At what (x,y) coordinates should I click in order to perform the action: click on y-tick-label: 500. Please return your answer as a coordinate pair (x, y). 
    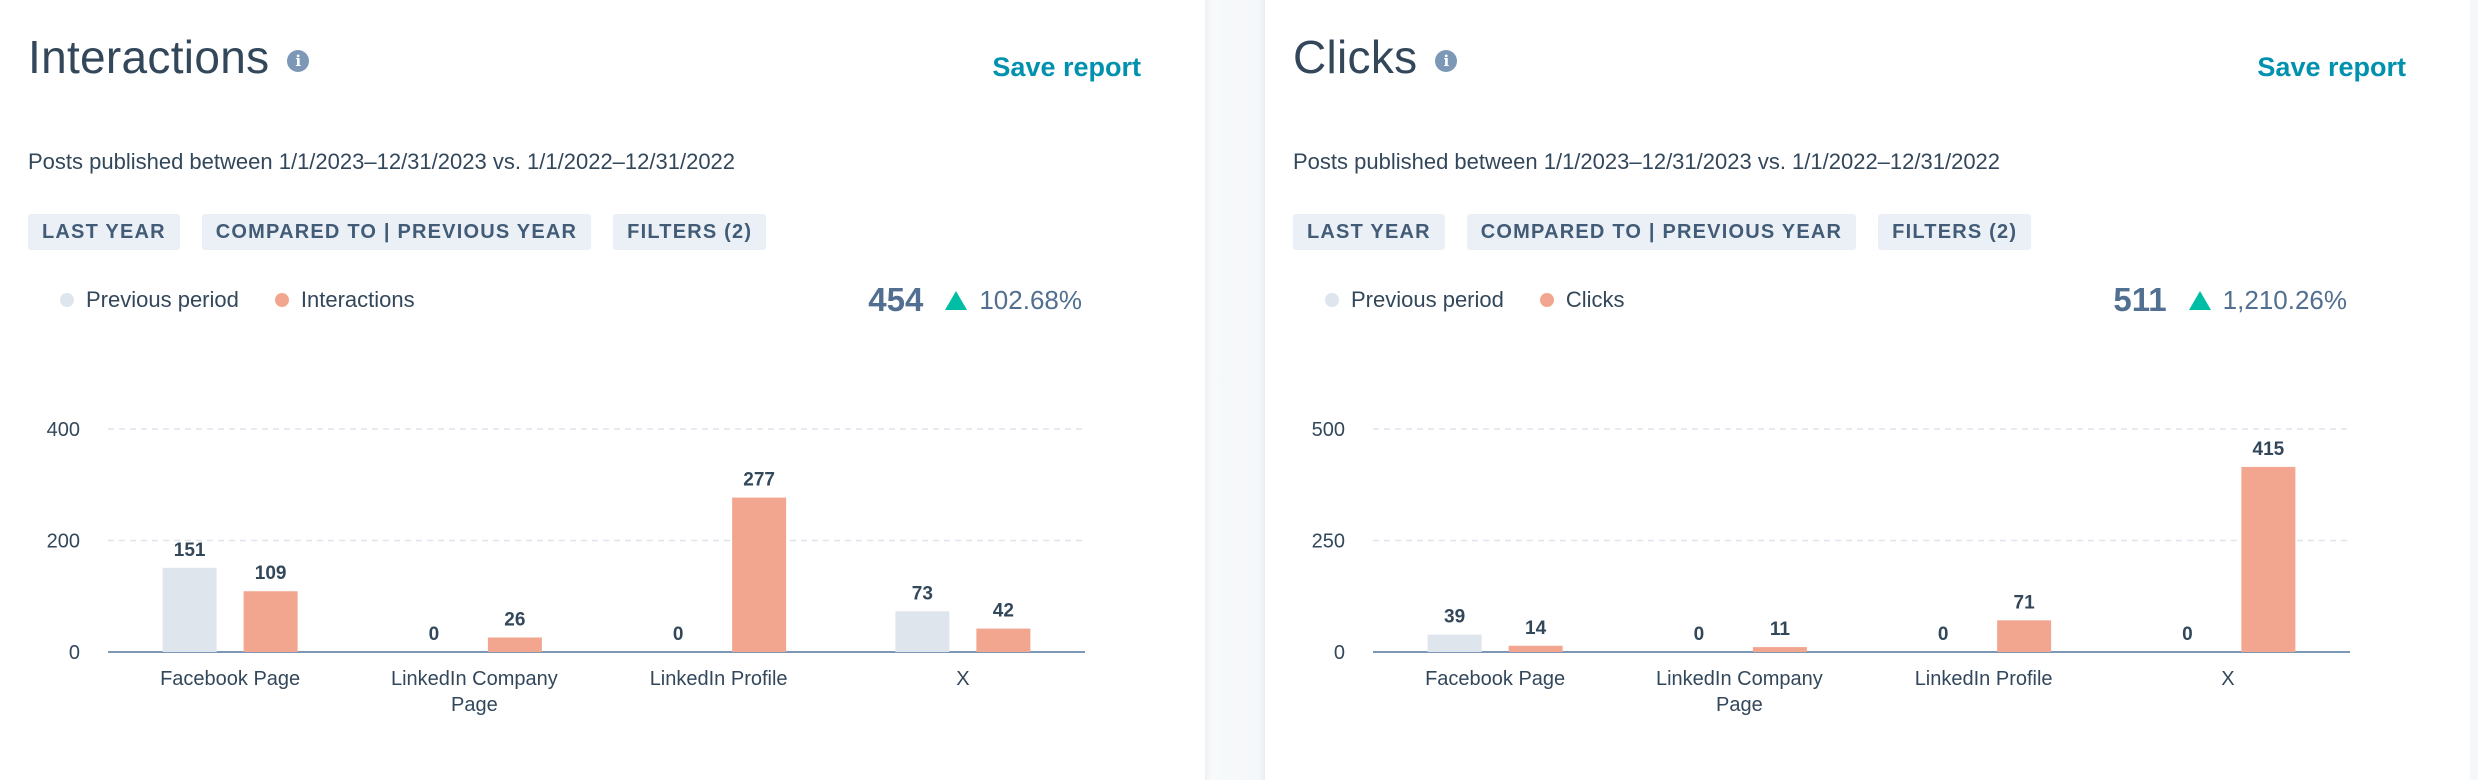
    Looking at the image, I should click on (1328, 430).